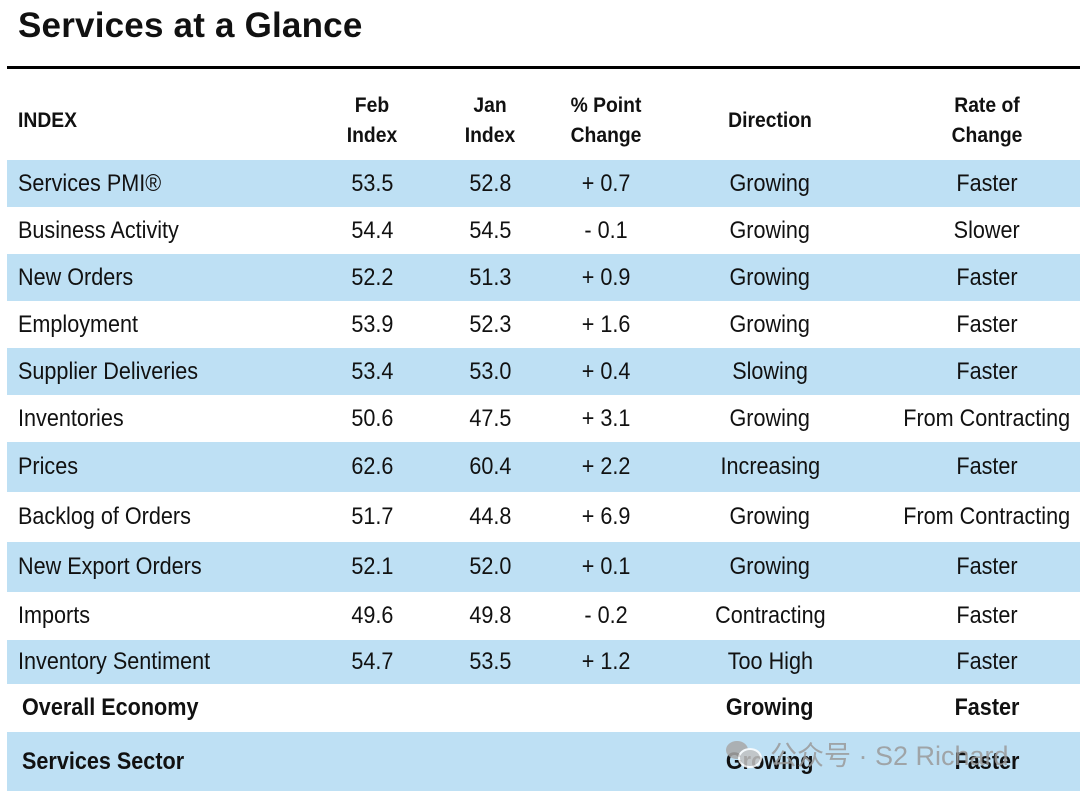 Image resolution: width=1080 pixels, height=796 pixels. What do you see at coordinates (606, 120) in the screenshot?
I see `column-header-change: % Point Change` at bounding box center [606, 120].